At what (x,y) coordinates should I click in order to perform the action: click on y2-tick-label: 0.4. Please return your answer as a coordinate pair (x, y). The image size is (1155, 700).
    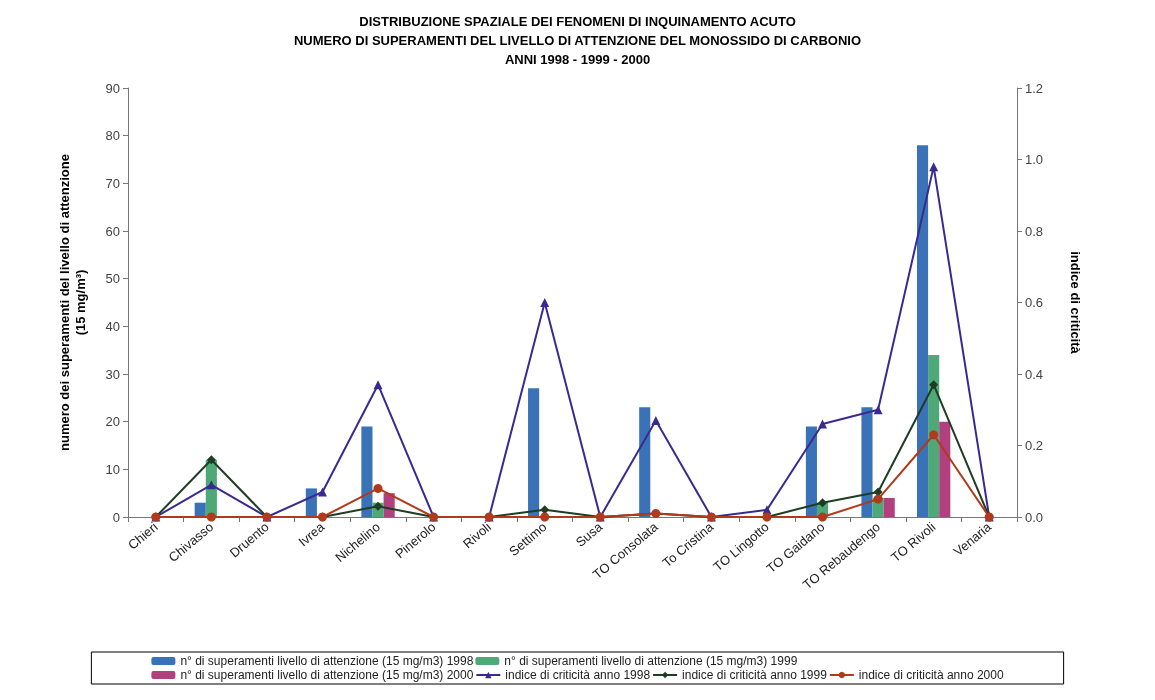
    Looking at the image, I should click on (1034, 374).